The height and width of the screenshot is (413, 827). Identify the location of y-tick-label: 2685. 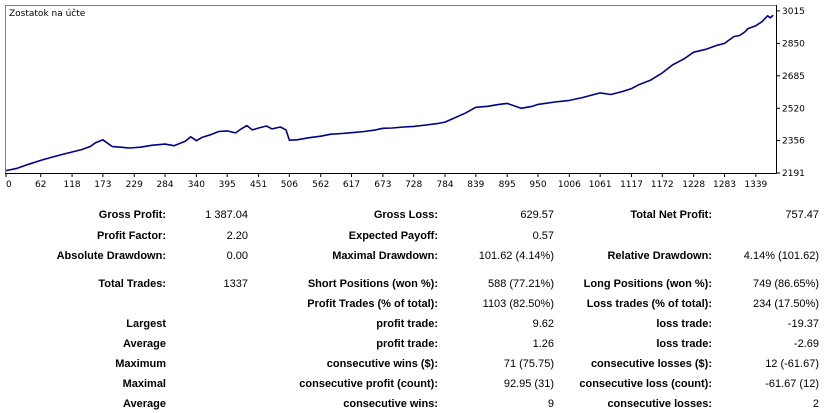
(793, 77).